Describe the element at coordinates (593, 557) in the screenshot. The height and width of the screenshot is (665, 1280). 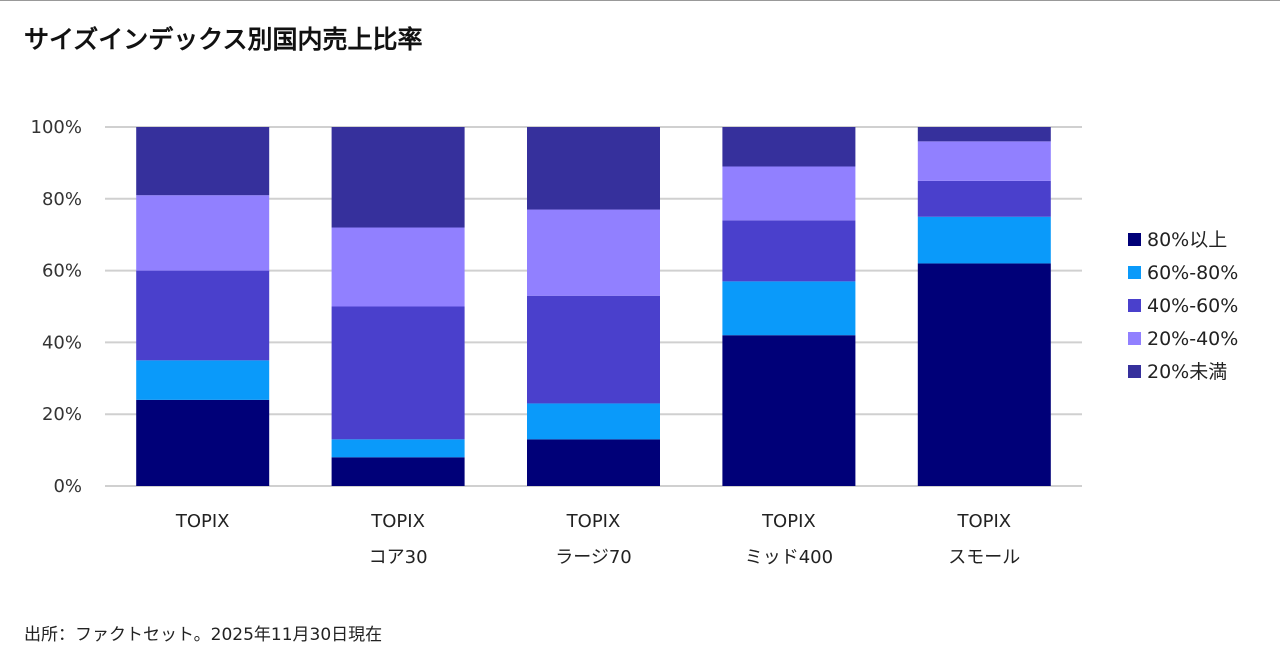
I see `x-category-label: ラージ70` at that location.